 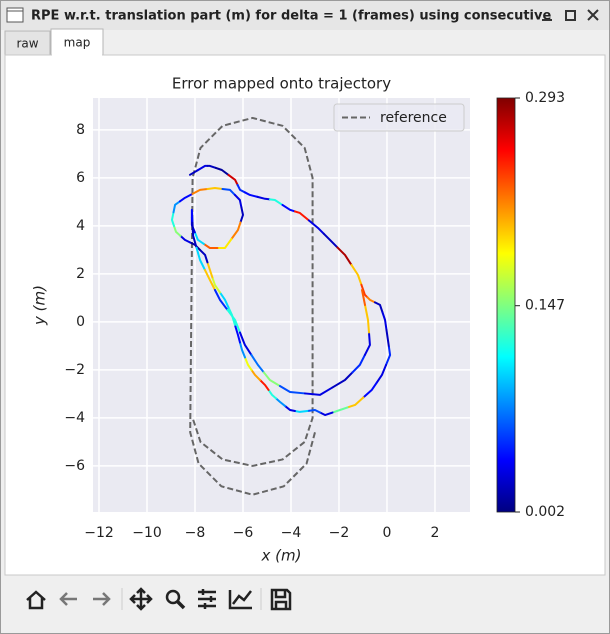 What do you see at coordinates (291, 533) in the screenshot?
I see `x-tick-label: −4` at bounding box center [291, 533].